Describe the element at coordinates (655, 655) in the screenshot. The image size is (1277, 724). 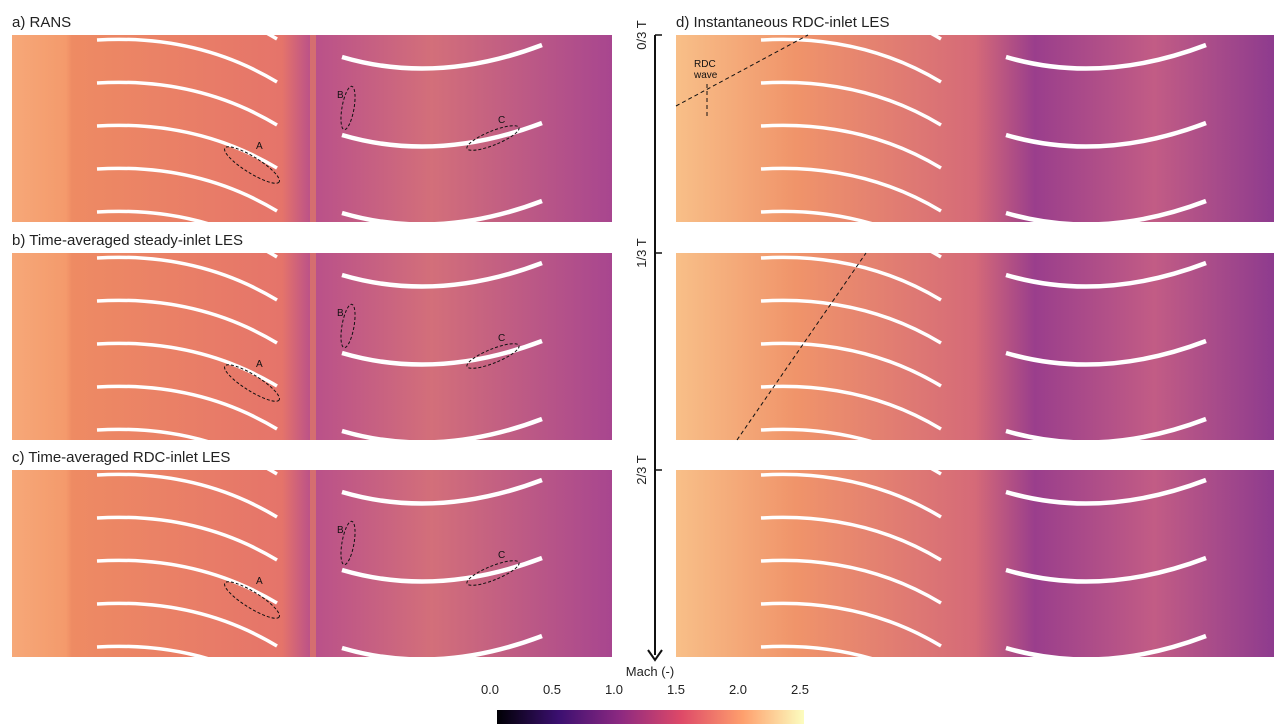
I see `time-arrow` at that location.